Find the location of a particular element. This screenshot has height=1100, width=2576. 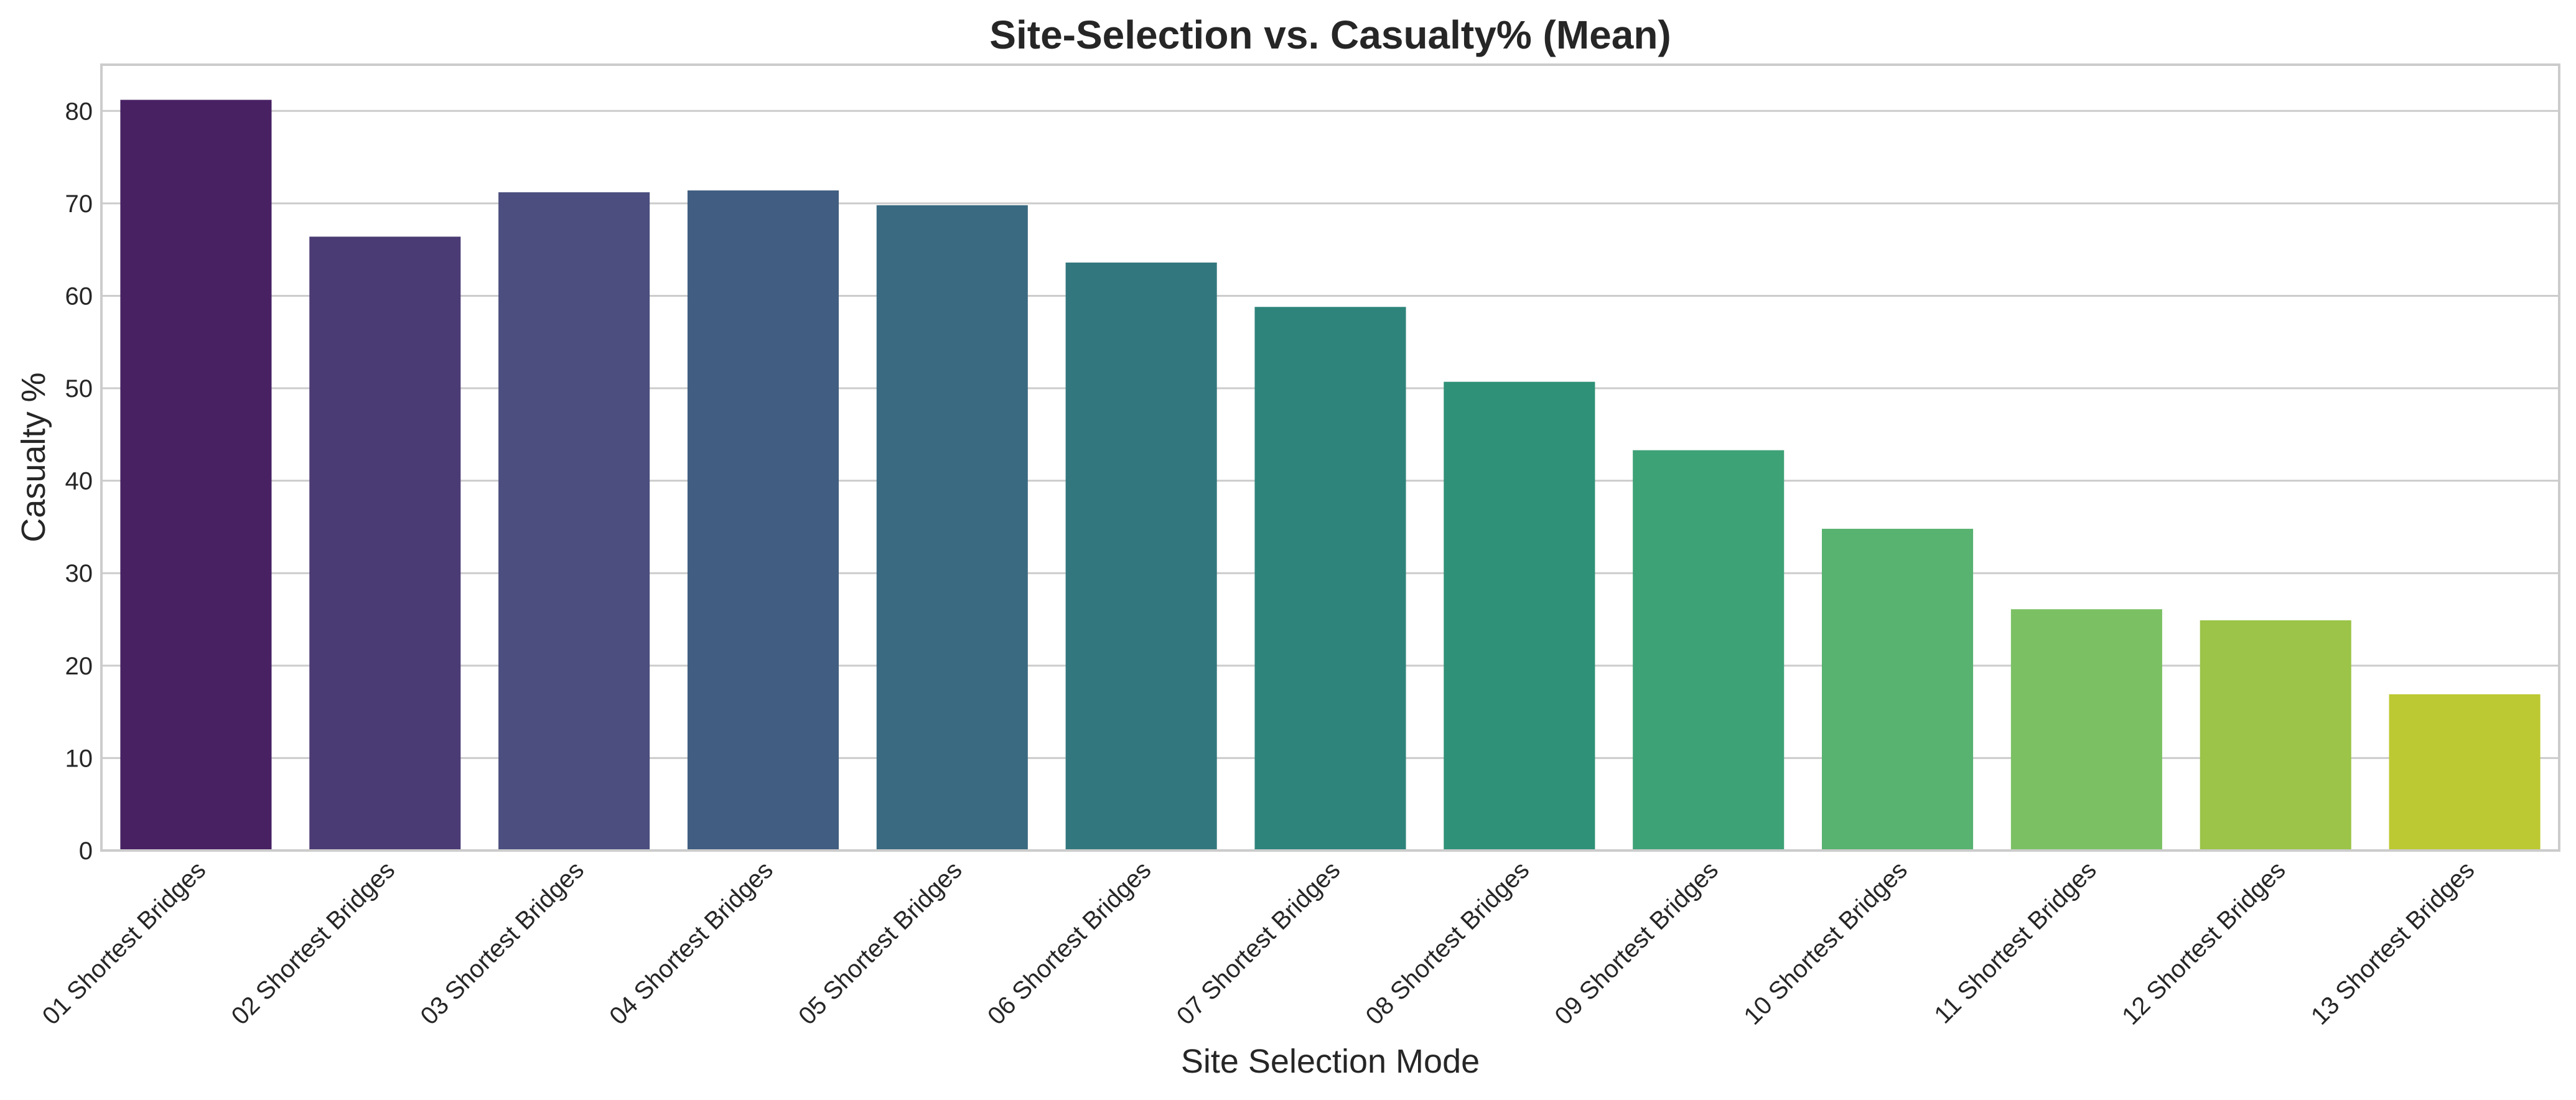

y-axis-ticks: 0 10 20 30 40 50 60 70 80 is located at coordinates (79, 481).